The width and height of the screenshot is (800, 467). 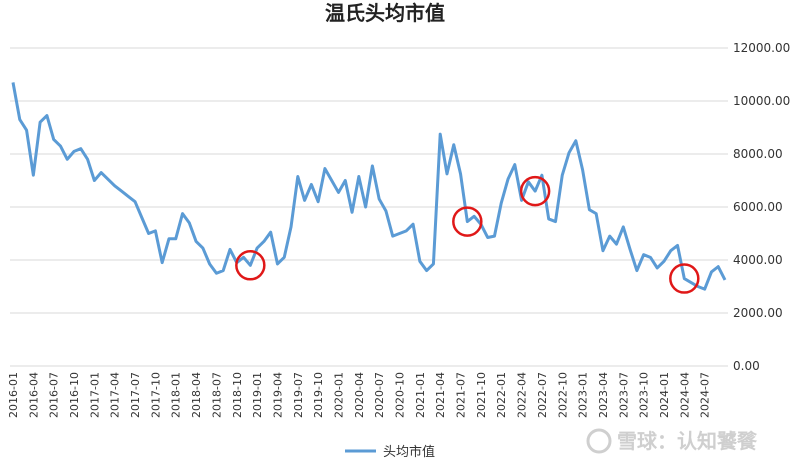 What do you see at coordinates (155, 395) in the screenshot?
I see `x-tick-label: 2017-10` at bounding box center [155, 395].